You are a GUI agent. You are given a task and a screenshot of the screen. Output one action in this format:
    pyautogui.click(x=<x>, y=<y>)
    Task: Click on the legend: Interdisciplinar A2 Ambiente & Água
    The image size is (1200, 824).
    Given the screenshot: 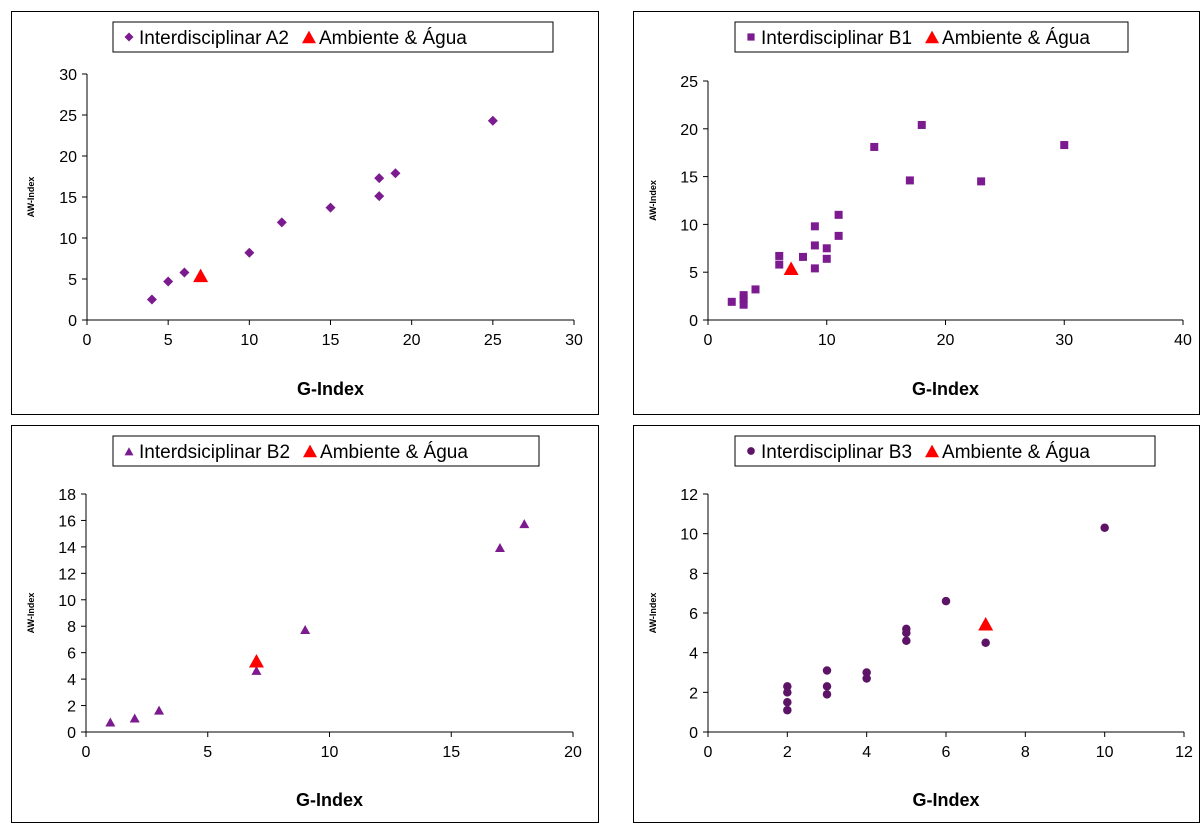 What is the action you would take?
    pyautogui.click(x=333, y=37)
    